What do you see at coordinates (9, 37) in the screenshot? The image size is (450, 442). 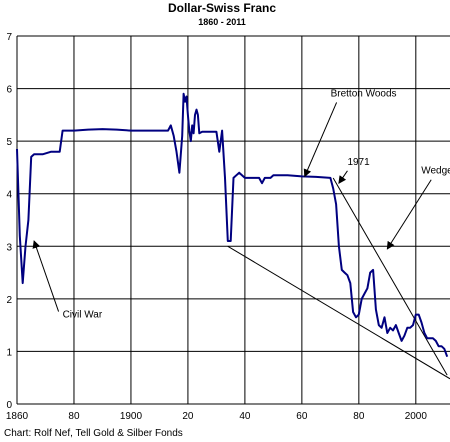 I see `y-tick-label: 7` at bounding box center [9, 37].